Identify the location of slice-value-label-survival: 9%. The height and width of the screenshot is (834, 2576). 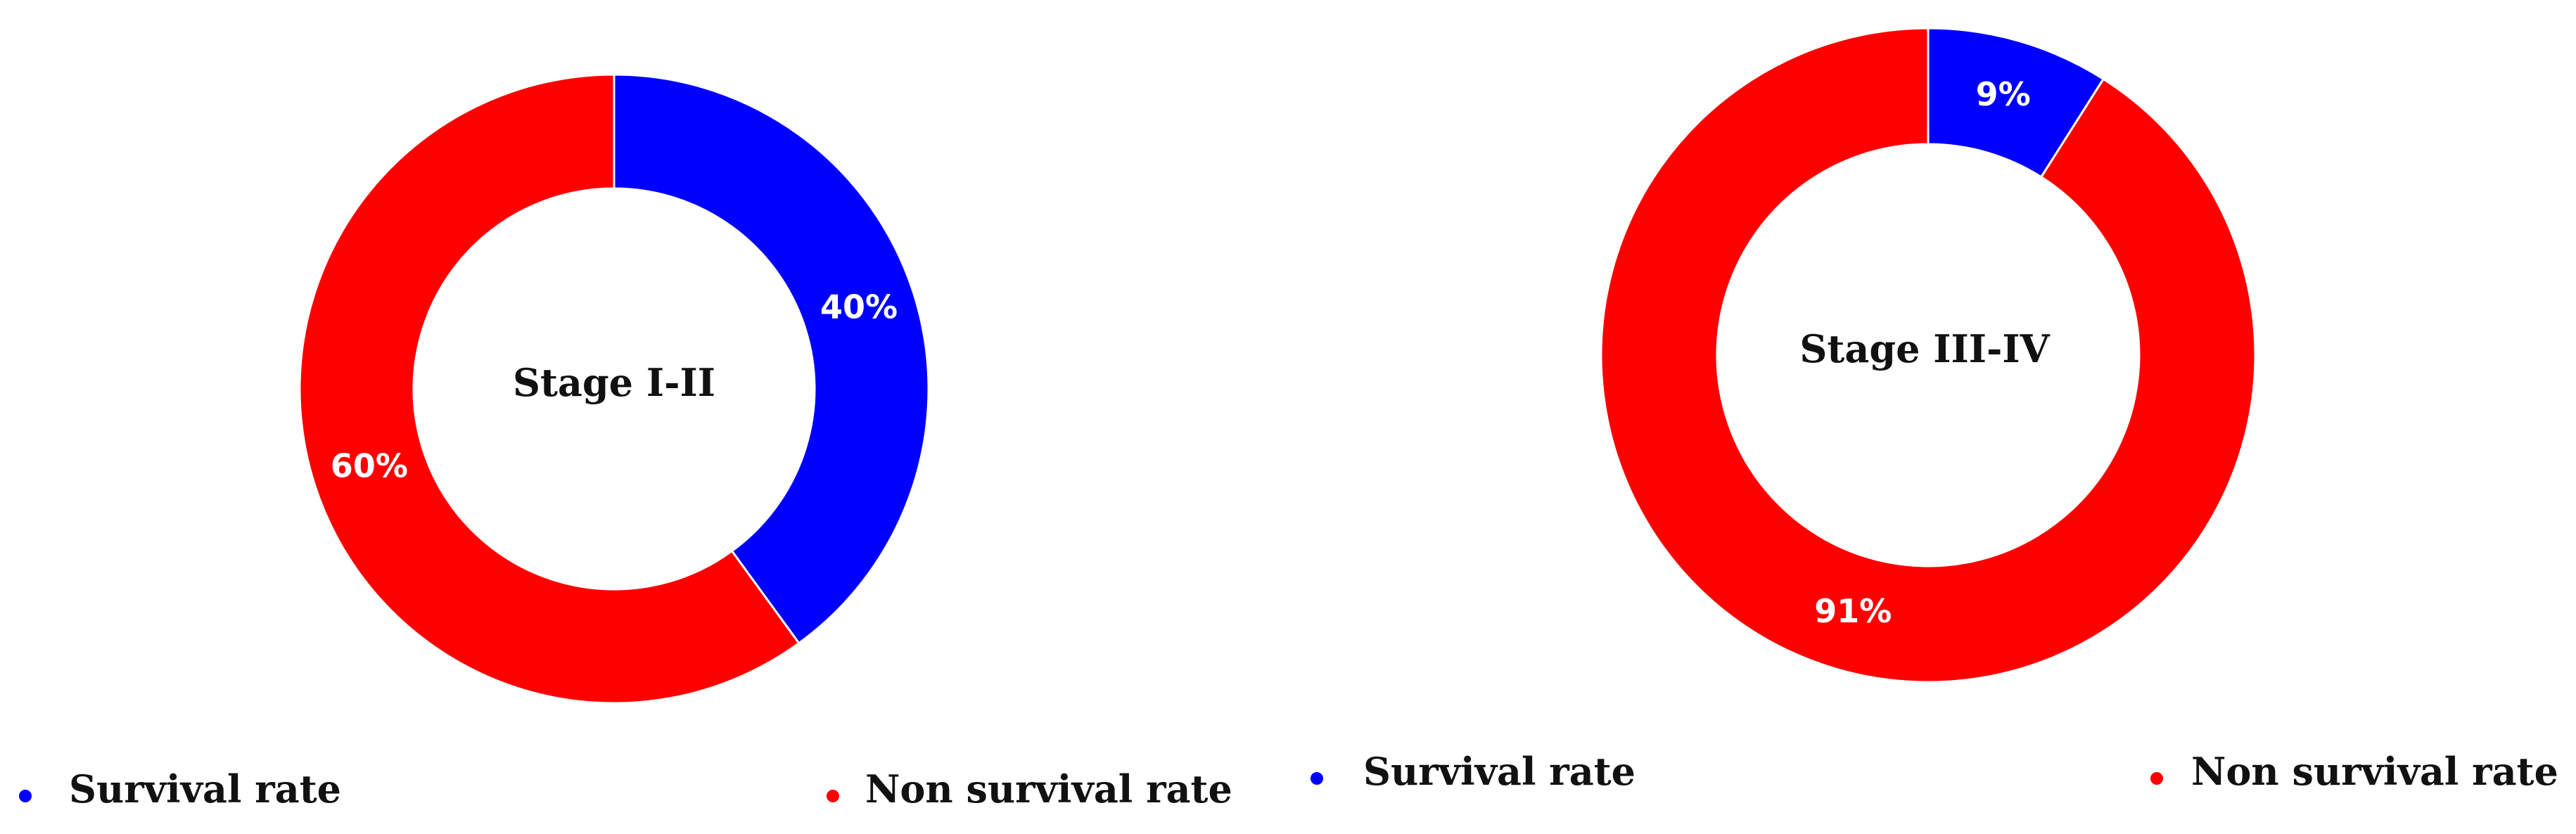
(2003, 94).